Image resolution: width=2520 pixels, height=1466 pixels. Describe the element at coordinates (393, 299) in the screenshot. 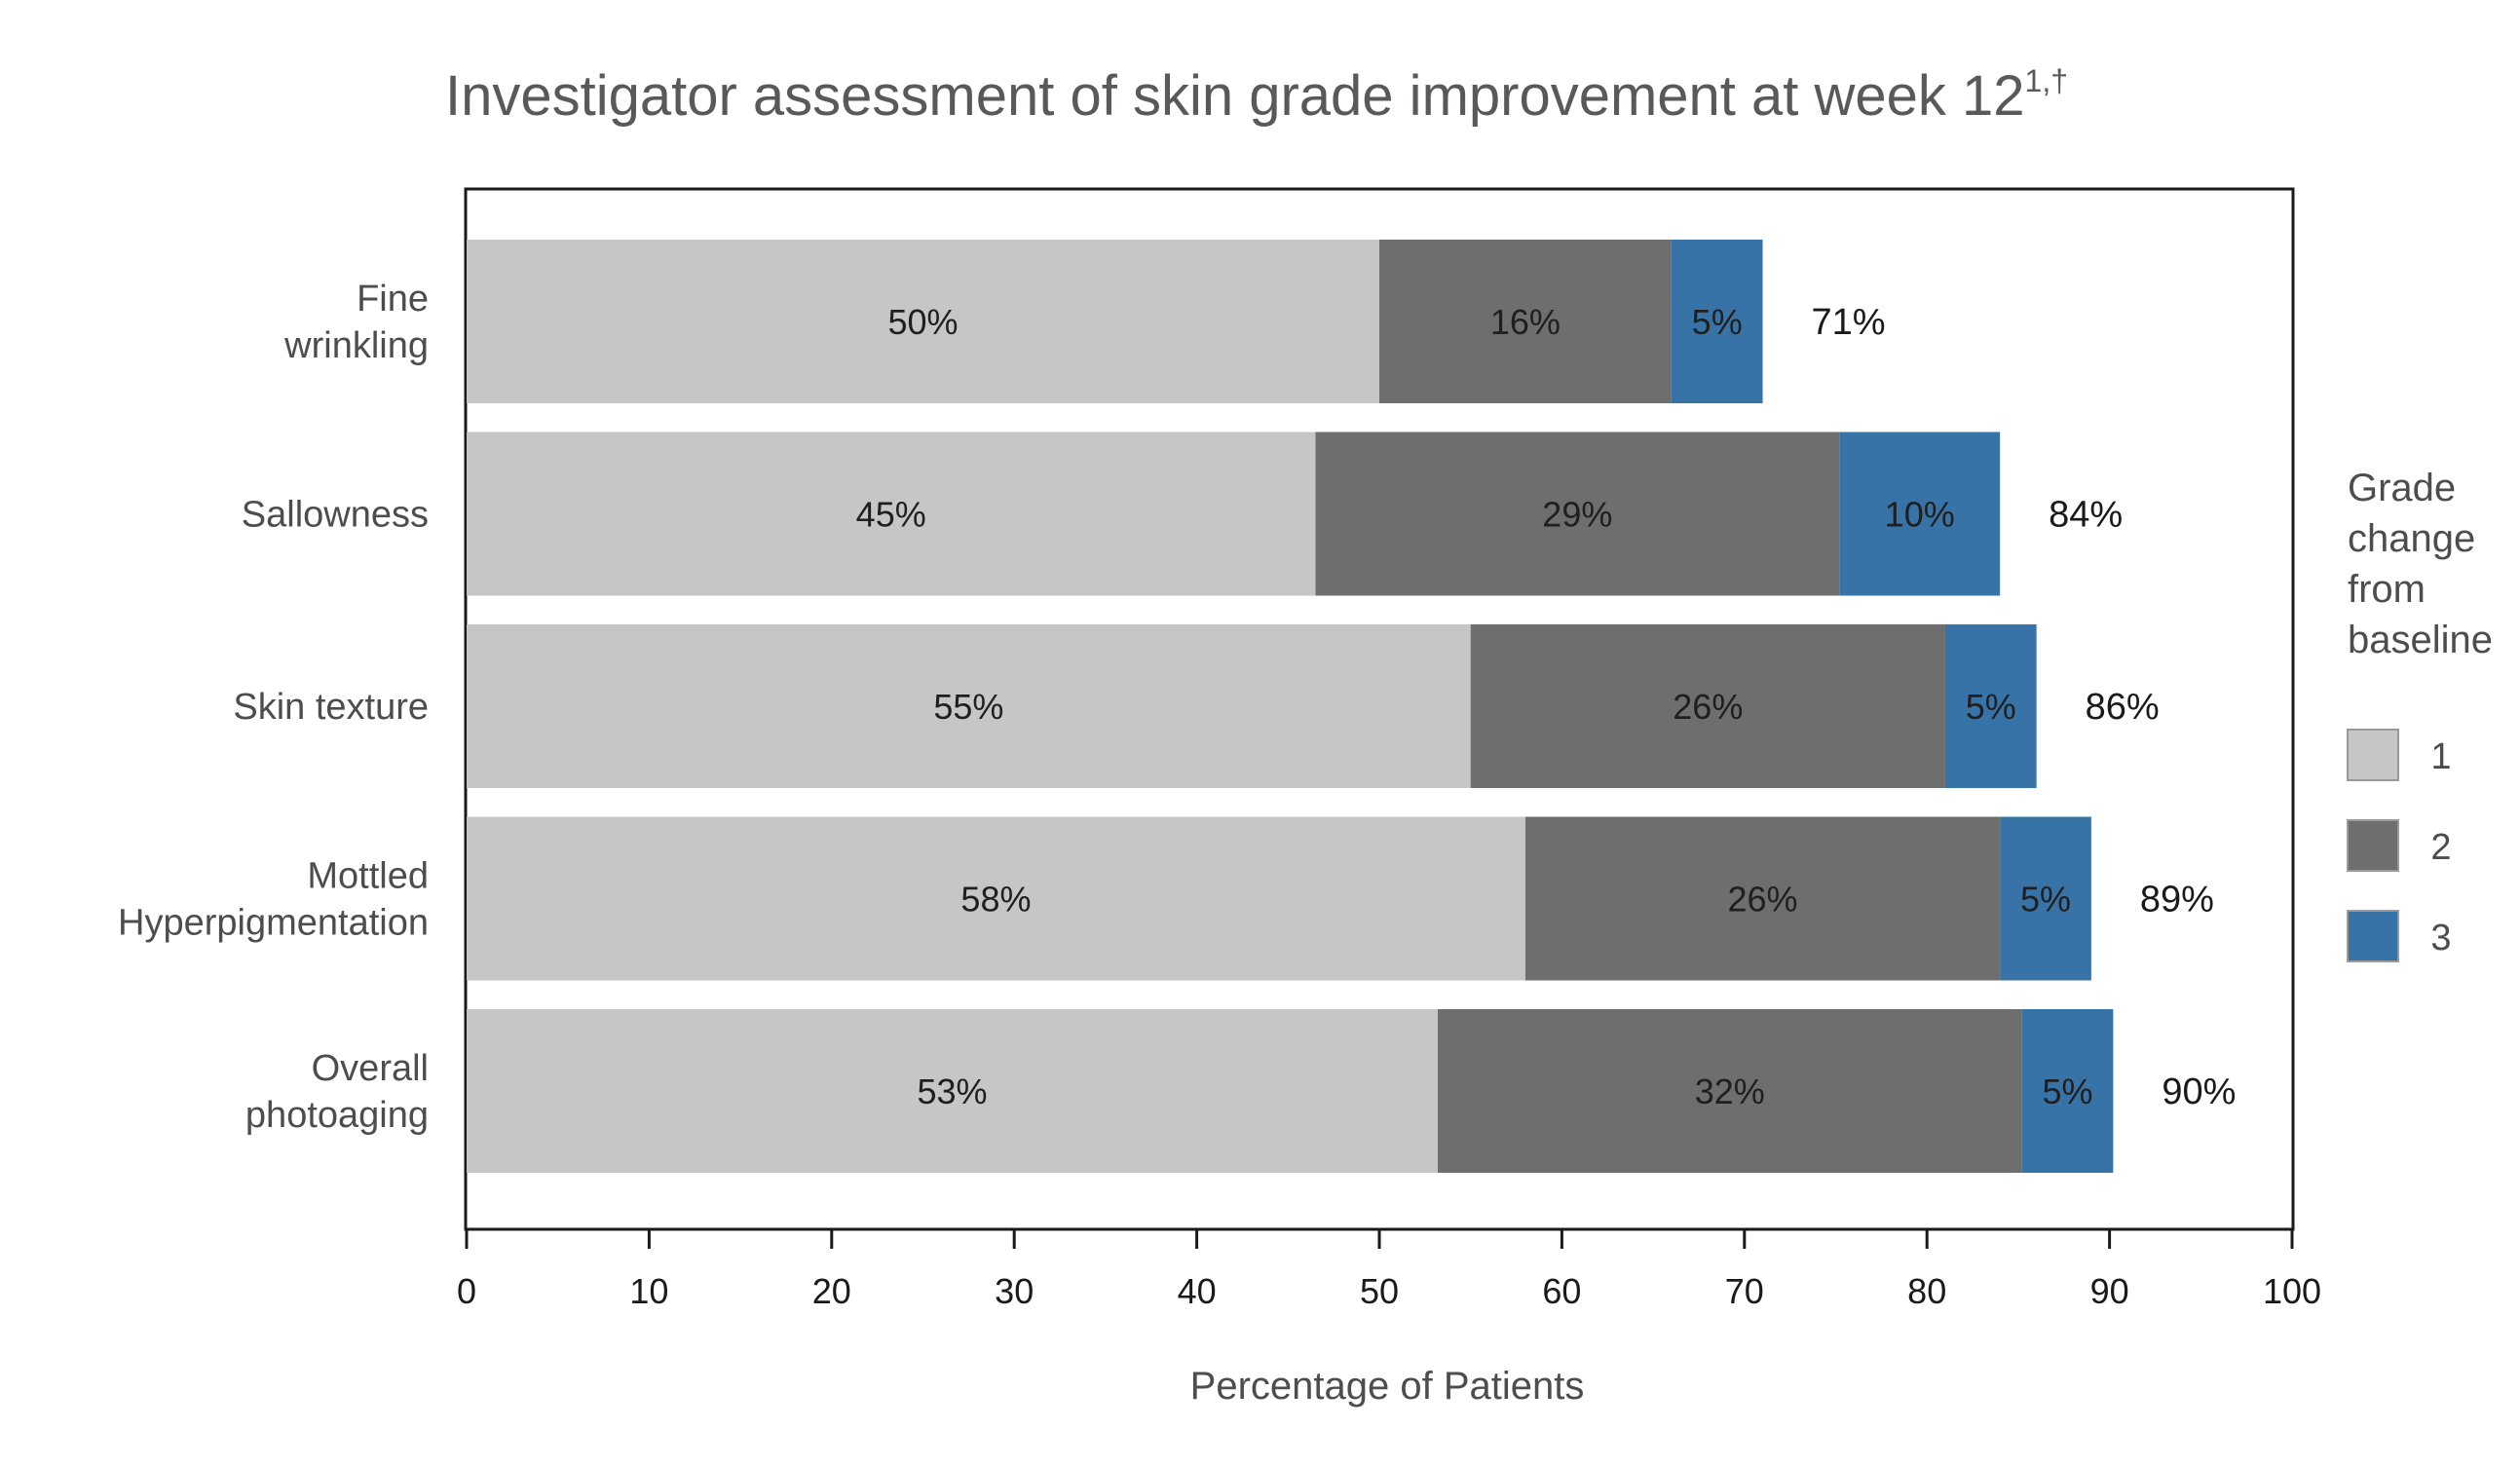

I see `category-label-line: Fine` at that location.